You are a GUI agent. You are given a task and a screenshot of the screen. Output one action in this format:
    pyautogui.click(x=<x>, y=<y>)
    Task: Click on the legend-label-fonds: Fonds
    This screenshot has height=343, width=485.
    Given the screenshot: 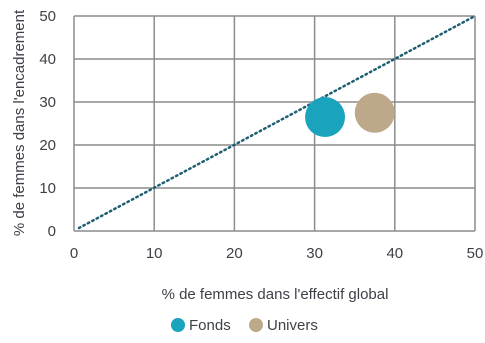 What is the action you would take?
    pyautogui.click(x=210, y=325)
    